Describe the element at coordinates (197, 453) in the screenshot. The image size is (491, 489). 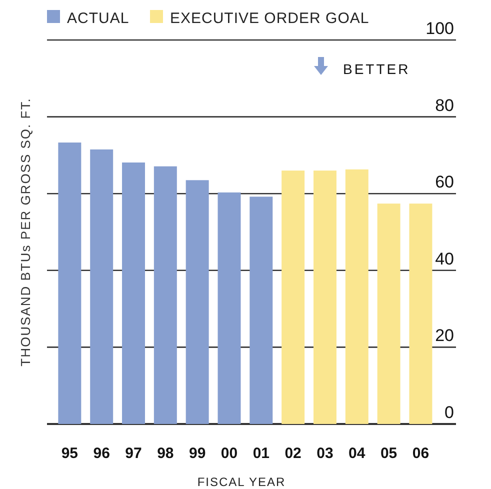
I see `x-tick-label: 99` at that location.